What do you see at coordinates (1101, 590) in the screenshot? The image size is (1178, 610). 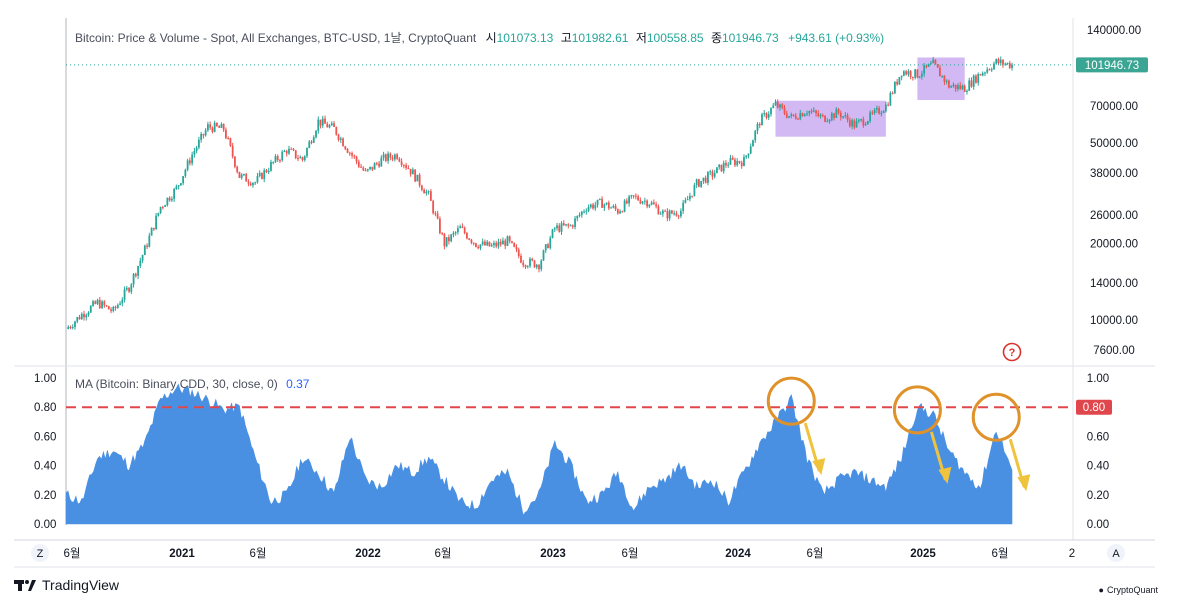 I see `cryptoquant-icon: ●` at bounding box center [1101, 590].